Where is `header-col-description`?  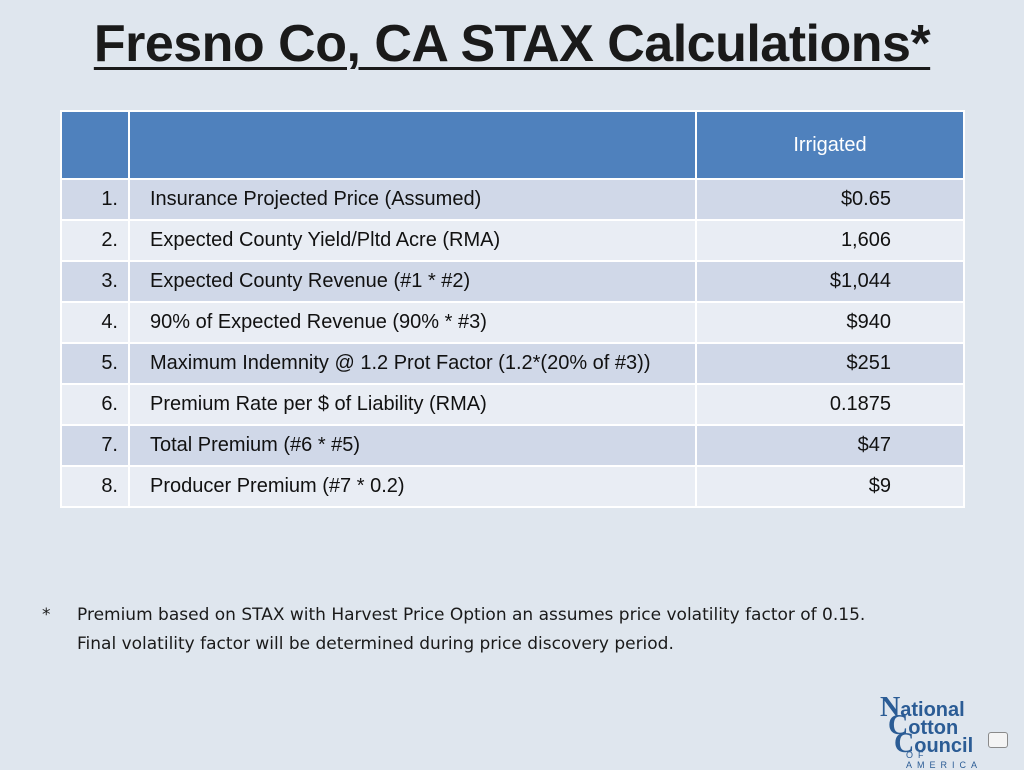 header-col-description is located at coordinates (412, 145).